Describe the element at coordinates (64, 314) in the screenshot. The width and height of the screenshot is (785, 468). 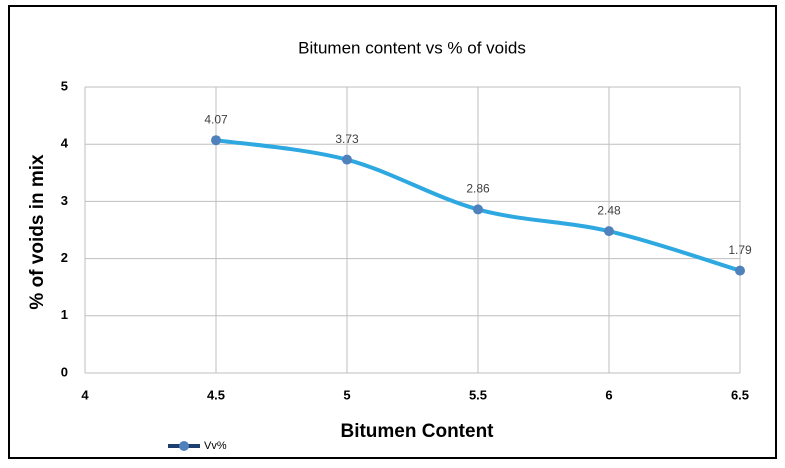
I see `y-tick-label: 1` at that location.